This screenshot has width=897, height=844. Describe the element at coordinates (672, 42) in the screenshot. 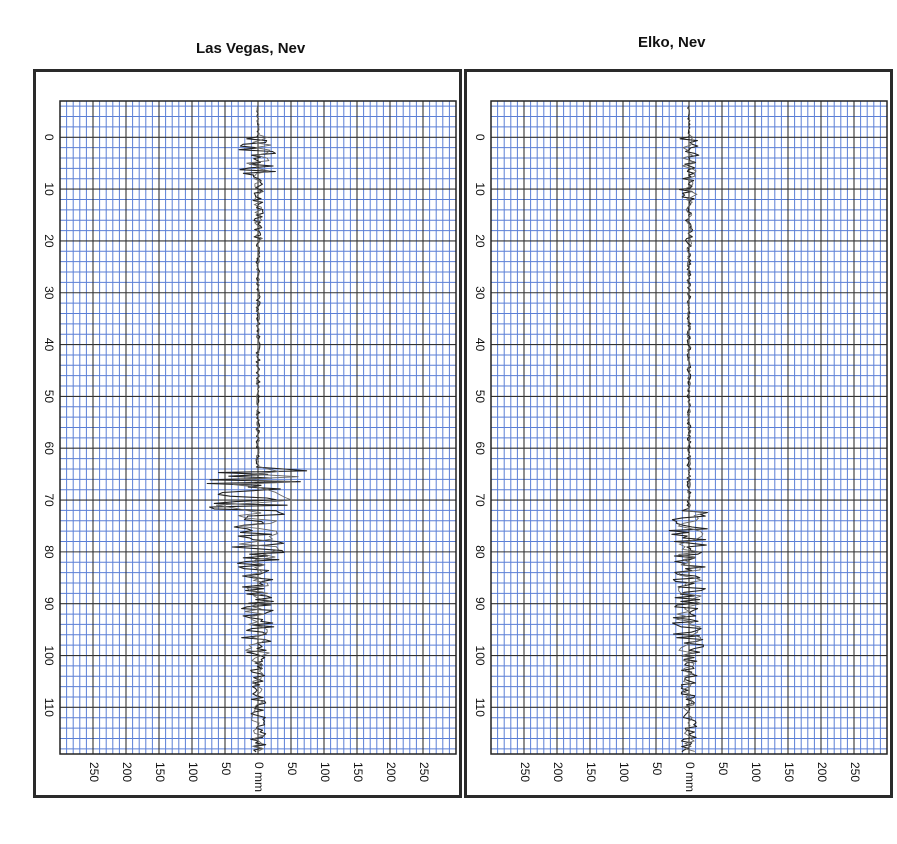

I see `chart-title-elko: Elko, Nev` at that location.